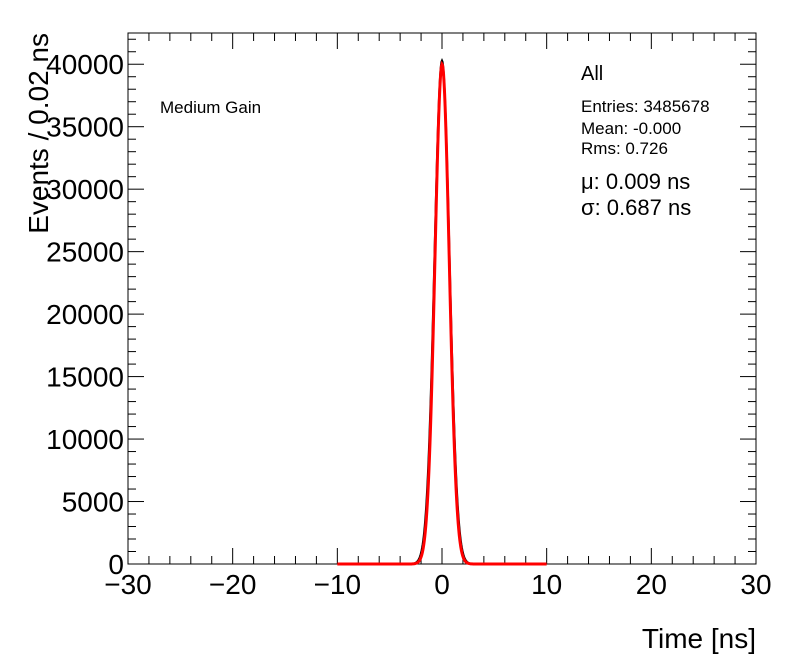 The width and height of the screenshot is (796, 672). I want to click on y-tick-label: 20000, so click(85, 314).